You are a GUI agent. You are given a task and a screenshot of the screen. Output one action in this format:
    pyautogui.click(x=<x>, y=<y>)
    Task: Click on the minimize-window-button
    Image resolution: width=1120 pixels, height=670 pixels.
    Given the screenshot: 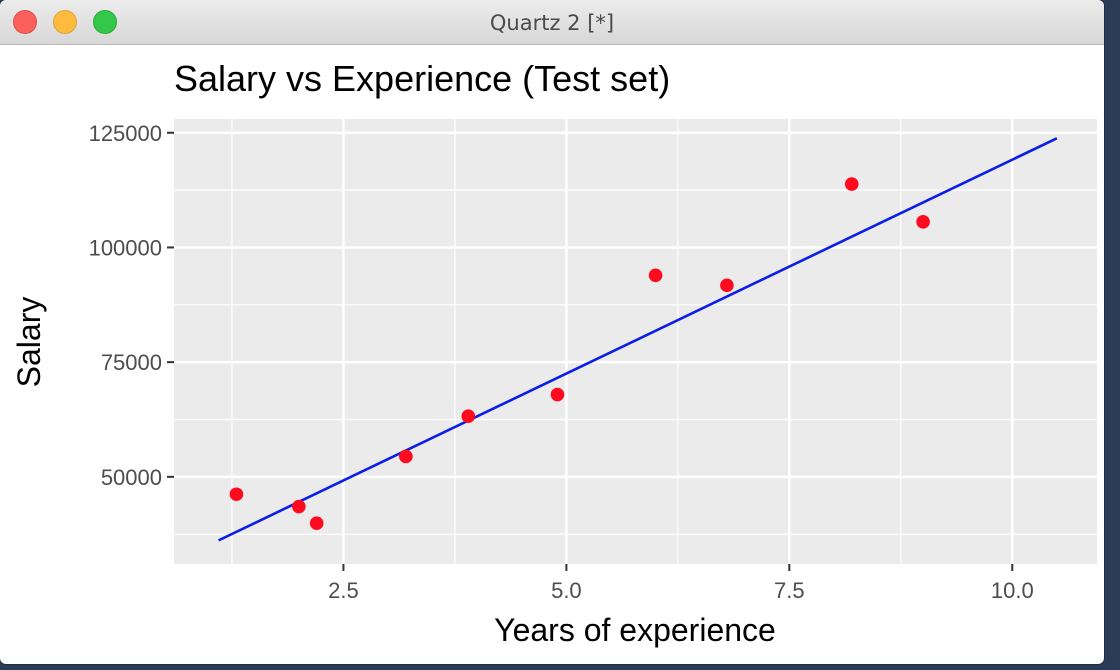 What is the action you would take?
    pyautogui.click(x=65, y=22)
    